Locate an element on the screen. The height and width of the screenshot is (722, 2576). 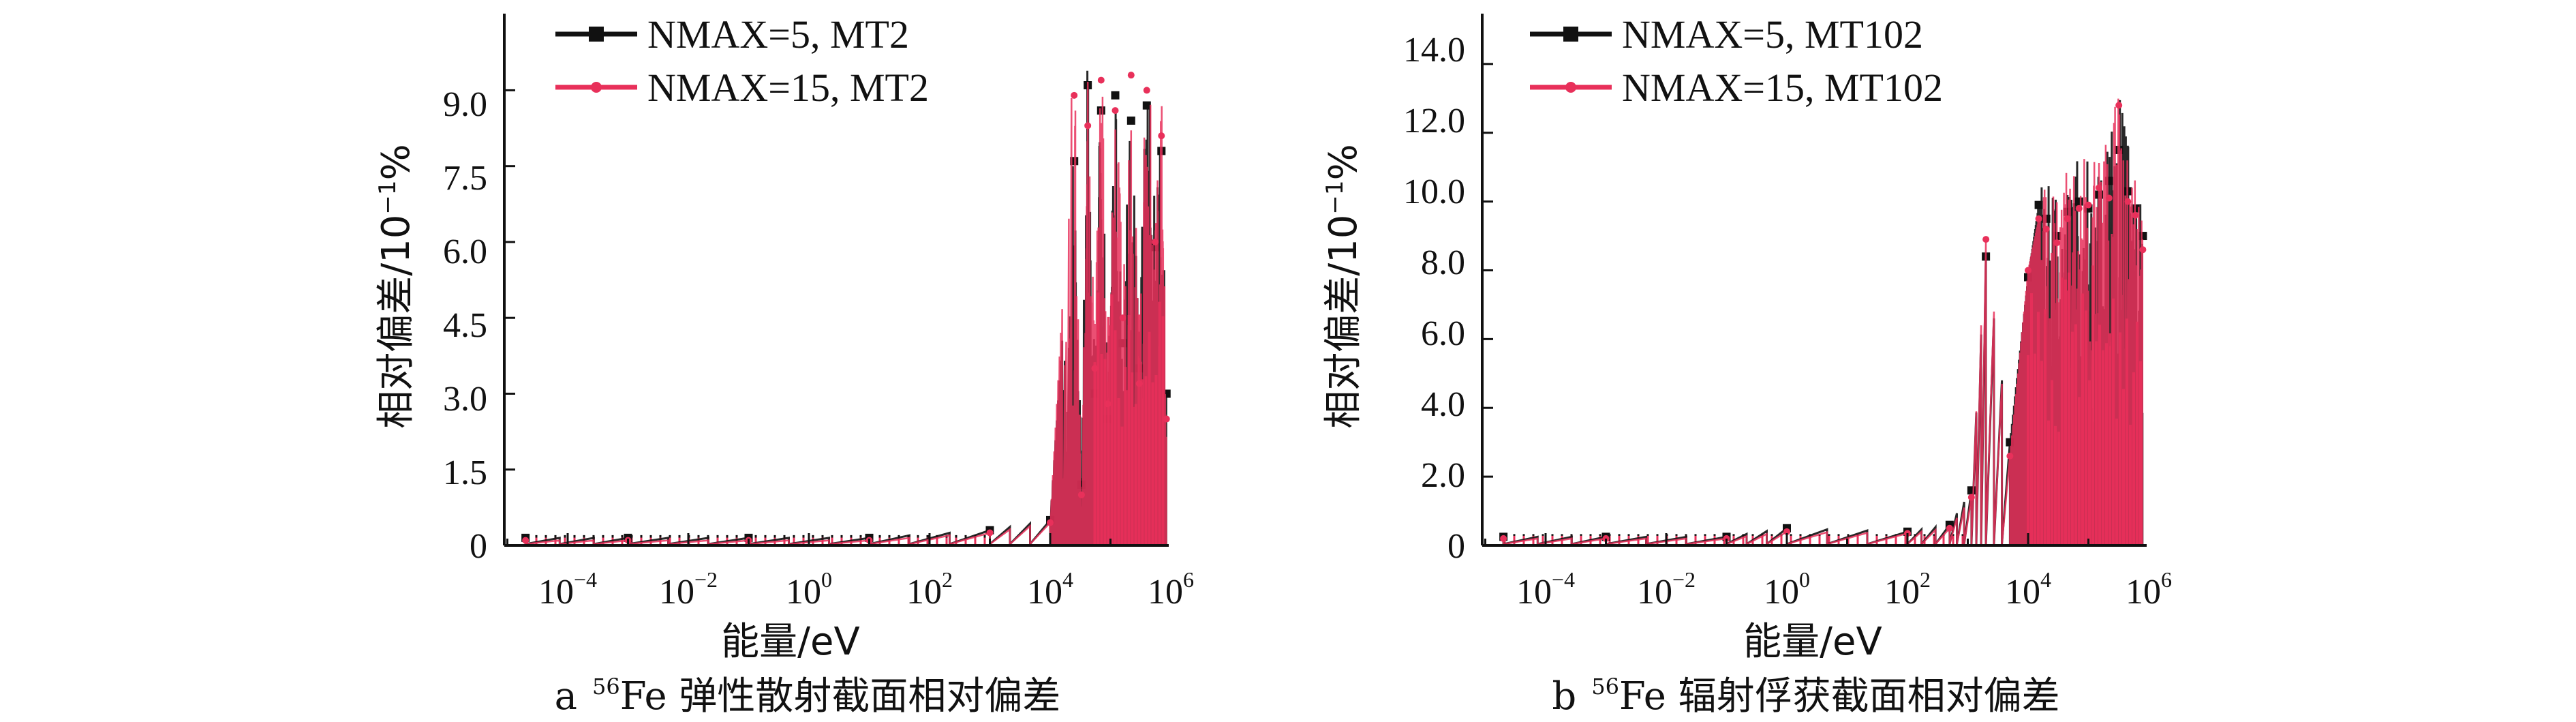
y-tick-label: 7.5 is located at coordinates (465, 179).